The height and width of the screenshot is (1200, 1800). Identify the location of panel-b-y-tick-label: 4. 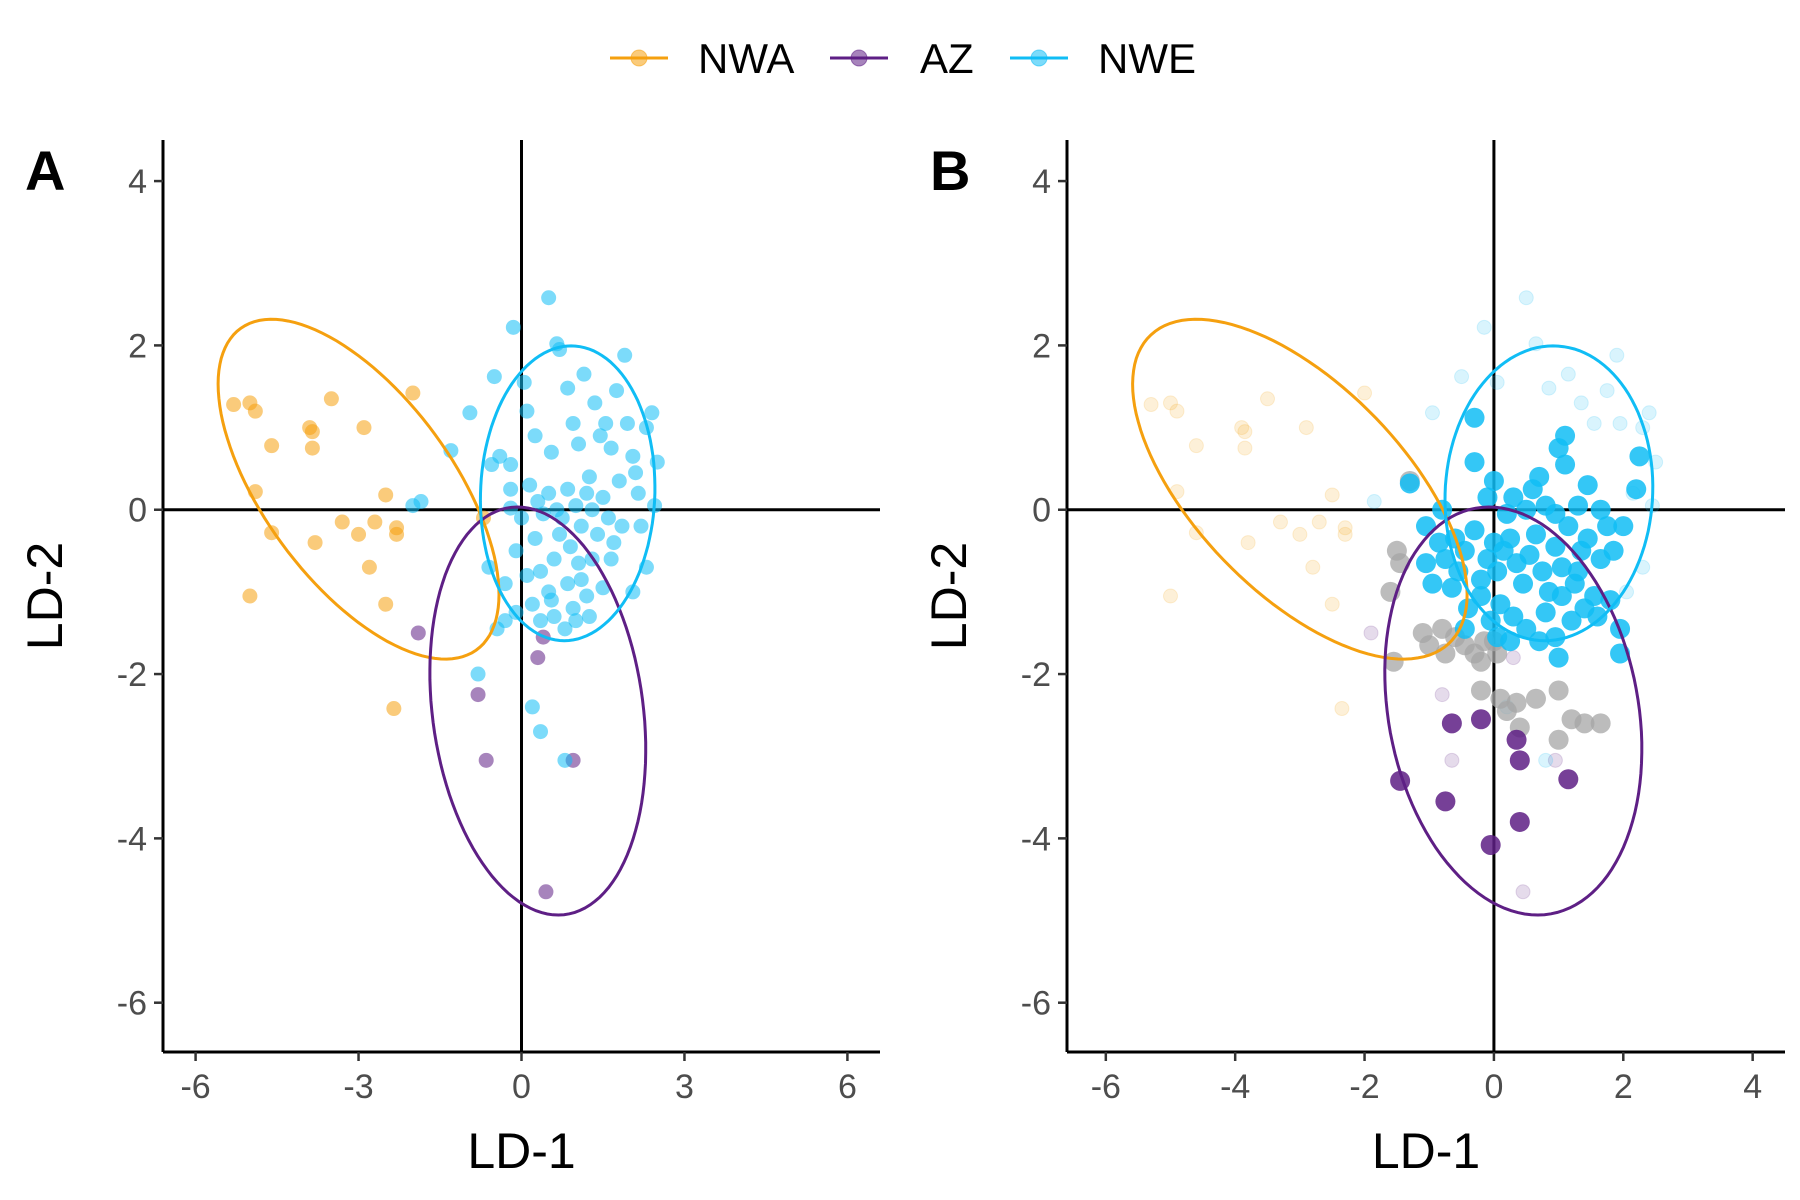
(1041, 182).